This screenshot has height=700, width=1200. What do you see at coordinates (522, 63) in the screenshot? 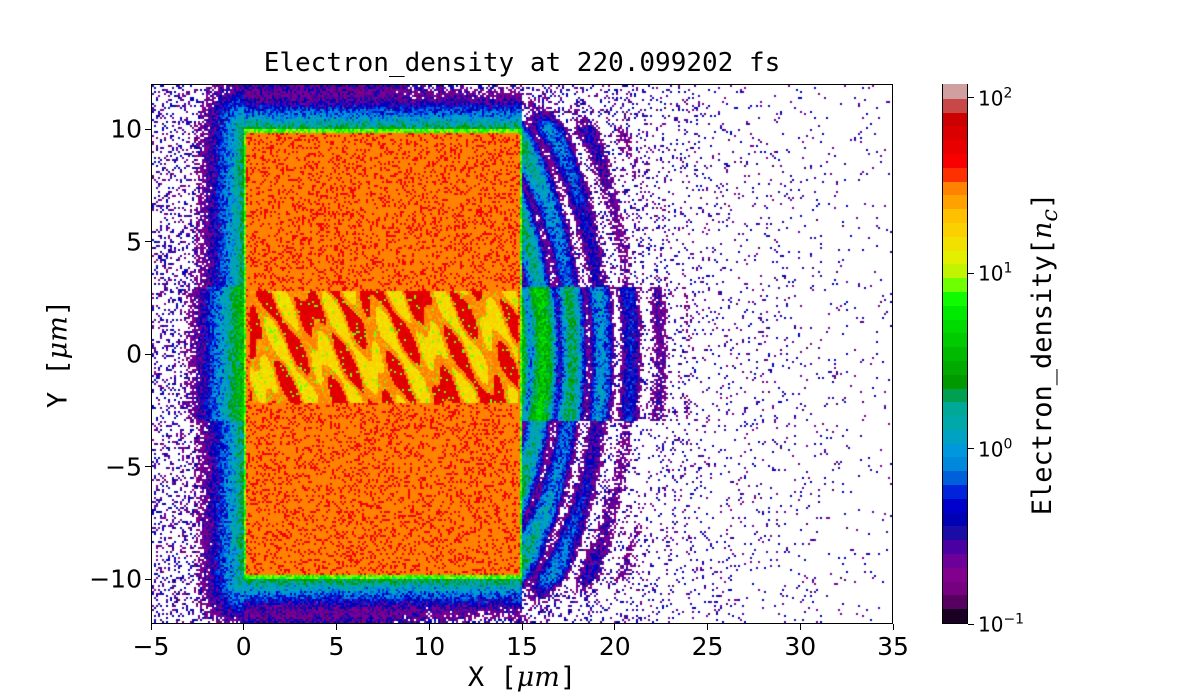
I see `chart-title: Electron_density at 220.099202 fs` at bounding box center [522, 63].